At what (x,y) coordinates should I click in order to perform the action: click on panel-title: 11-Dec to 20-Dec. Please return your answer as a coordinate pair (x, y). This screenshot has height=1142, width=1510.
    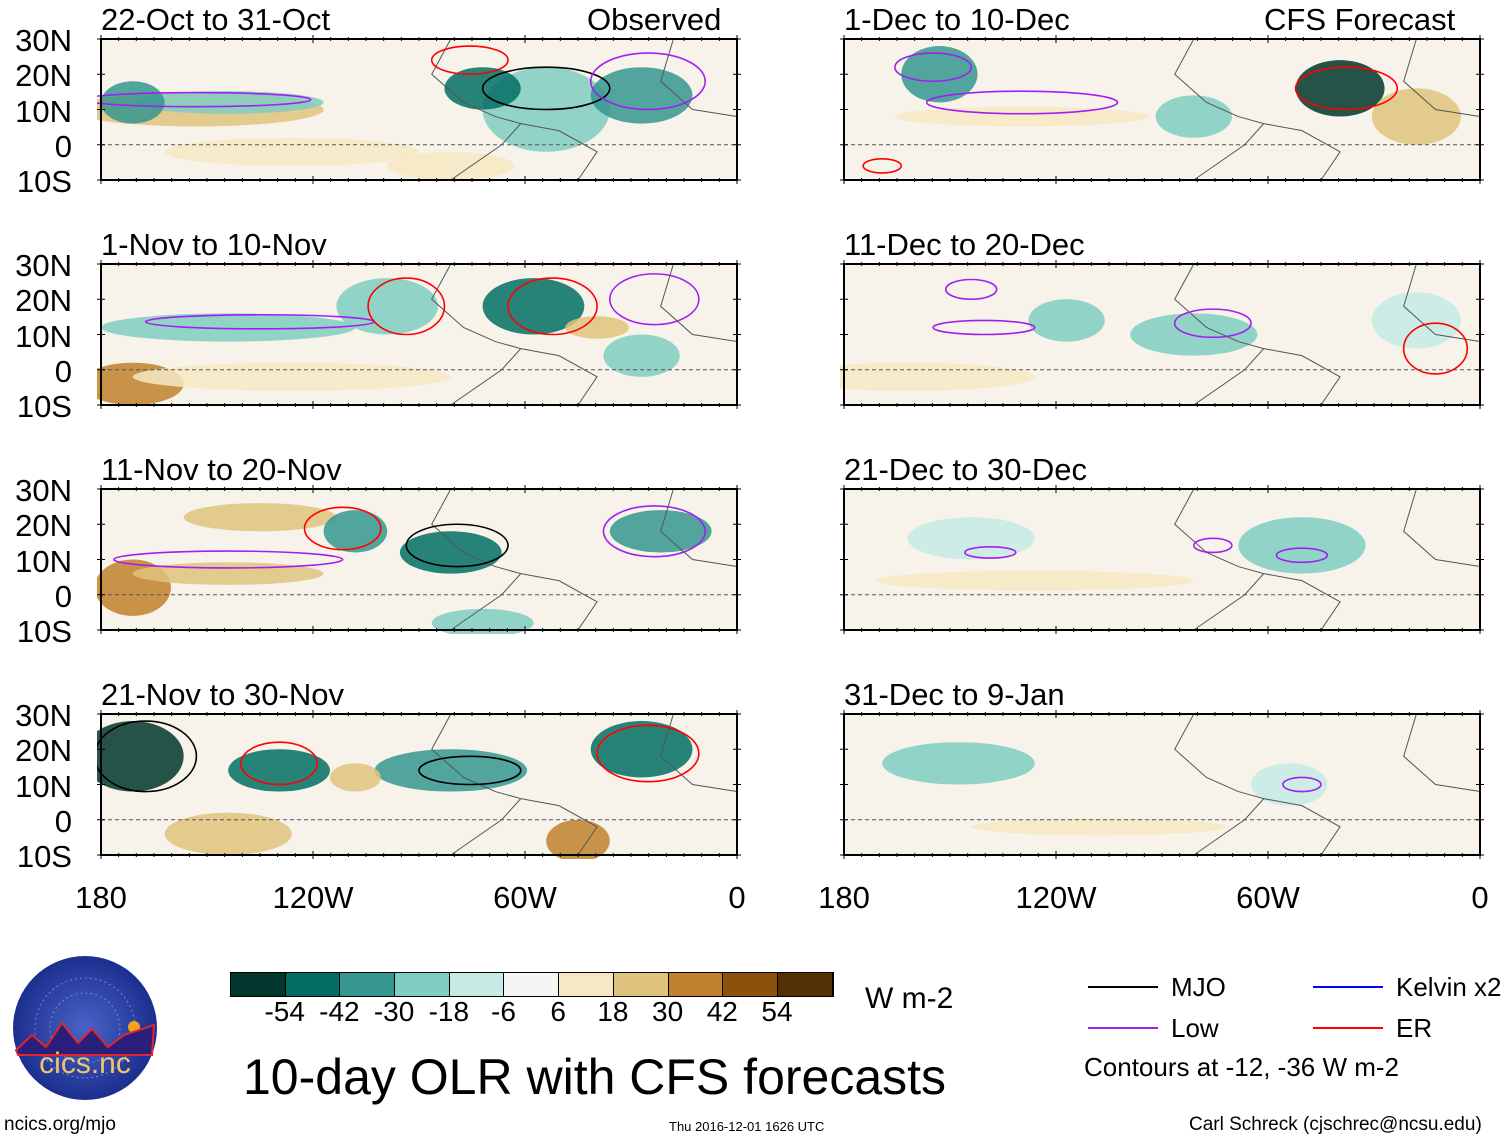
    Looking at the image, I should click on (964, 244).